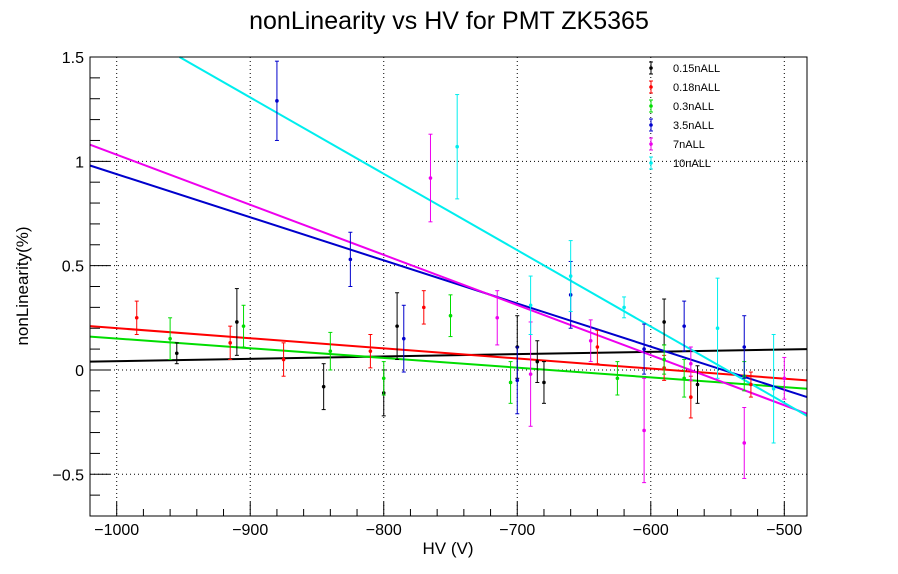  I want to click on y-tick-label: 0.5, so click(73, 267).